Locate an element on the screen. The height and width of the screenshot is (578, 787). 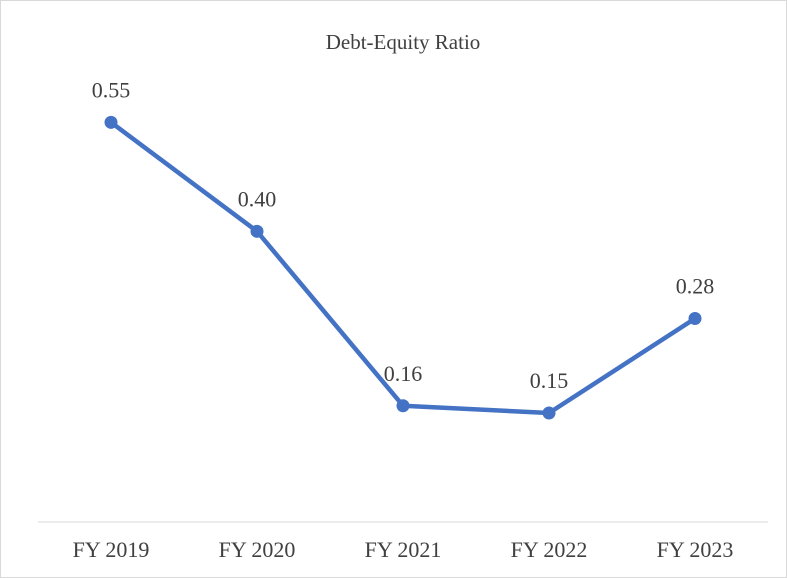
x-tick-label: FY 2021 is located at coordinates (403, 549).